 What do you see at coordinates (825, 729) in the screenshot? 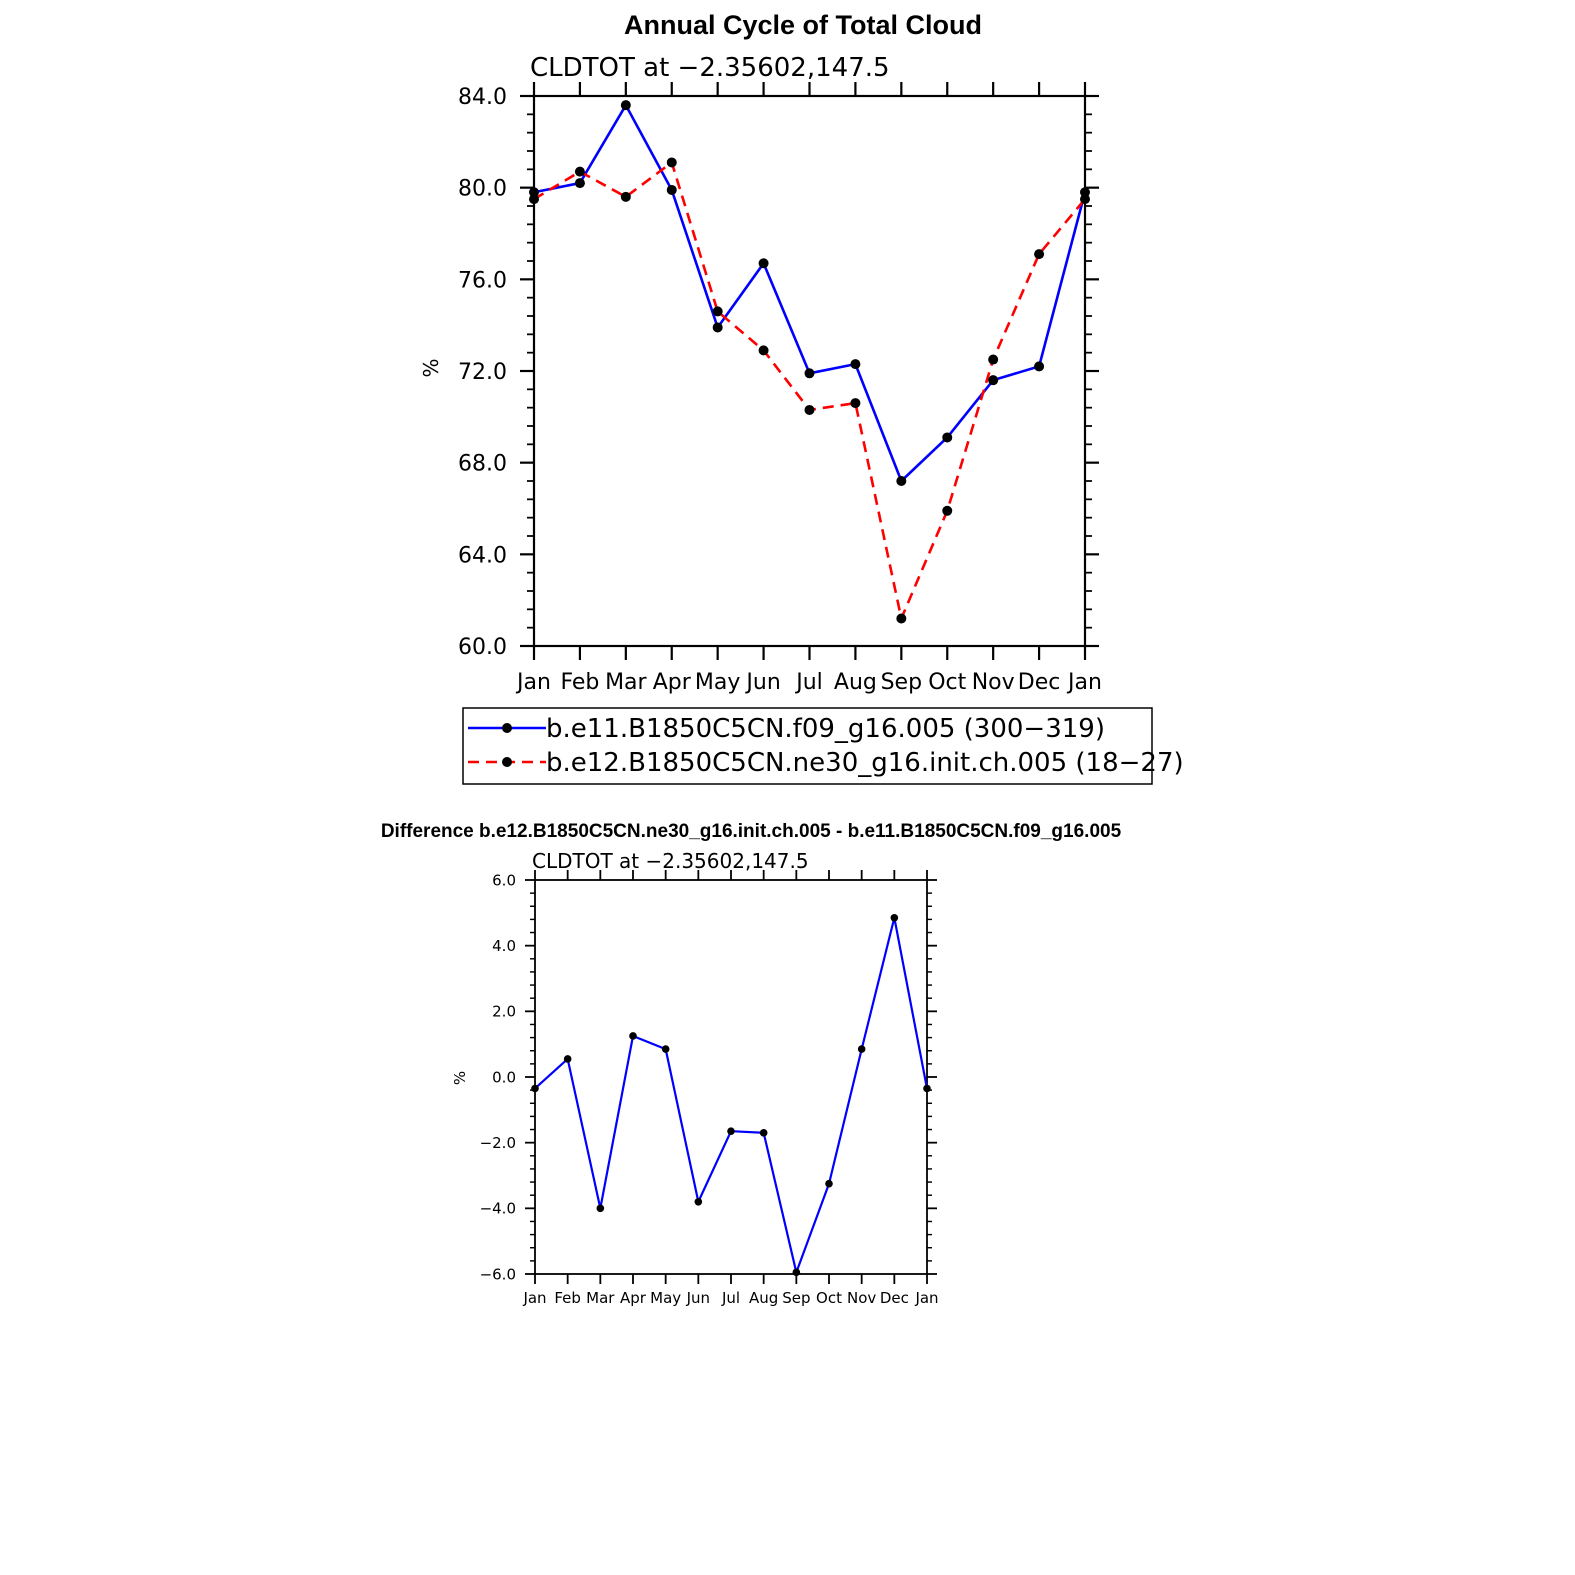
I see `legend-label-1: b.e11.B1850C5CN.f09_g16.005 (300−319)` at bounding box center [825, 729].